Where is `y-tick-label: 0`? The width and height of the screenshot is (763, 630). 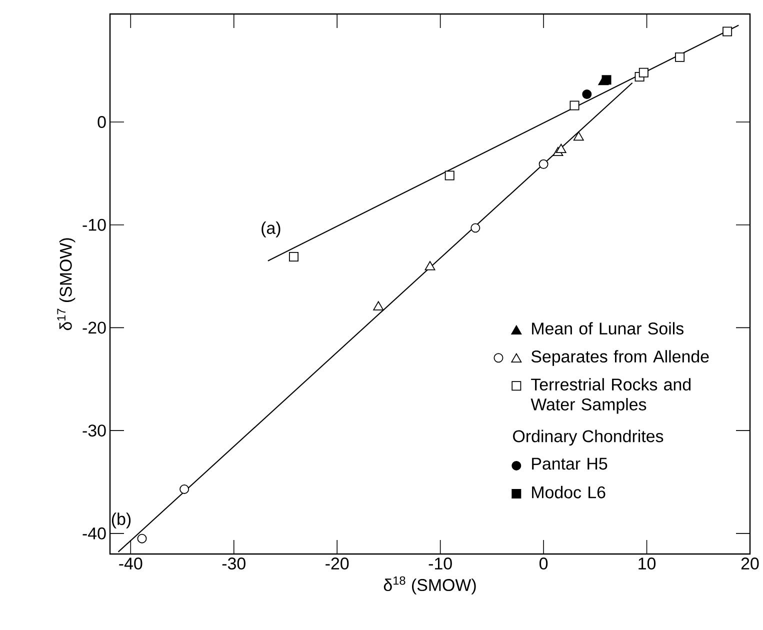
y-tick-label: 0 is located at coordinates (102, 122).